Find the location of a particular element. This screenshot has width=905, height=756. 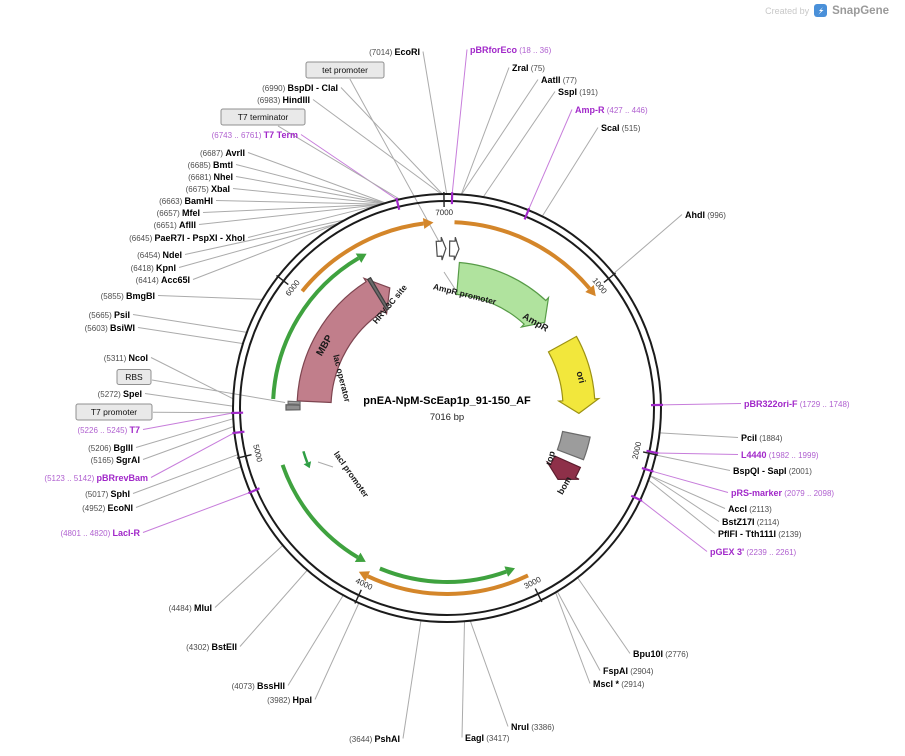

feature-box-t7-terminator is located at coordinates (263, 117).